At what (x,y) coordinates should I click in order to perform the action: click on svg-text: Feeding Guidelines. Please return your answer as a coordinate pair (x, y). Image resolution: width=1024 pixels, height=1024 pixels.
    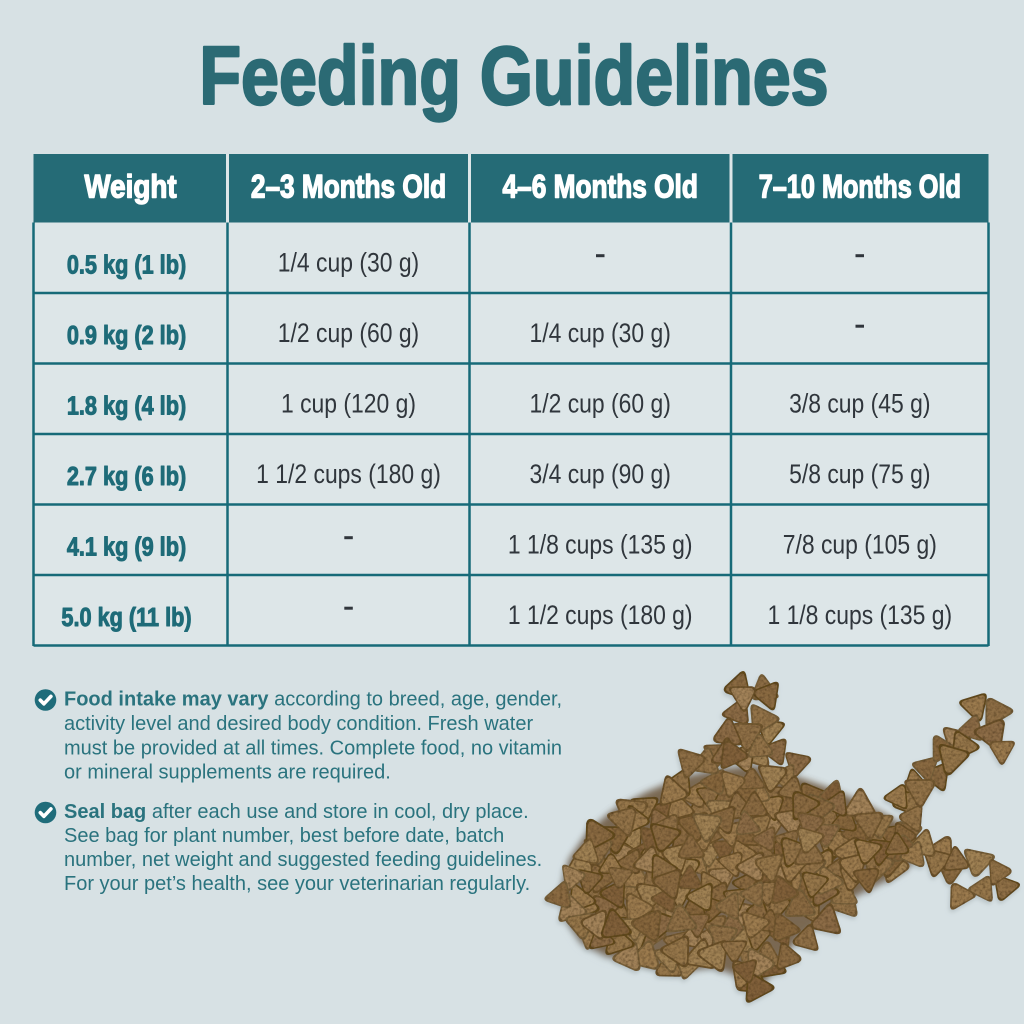
    Looking at the image, I should click on (513, 76).